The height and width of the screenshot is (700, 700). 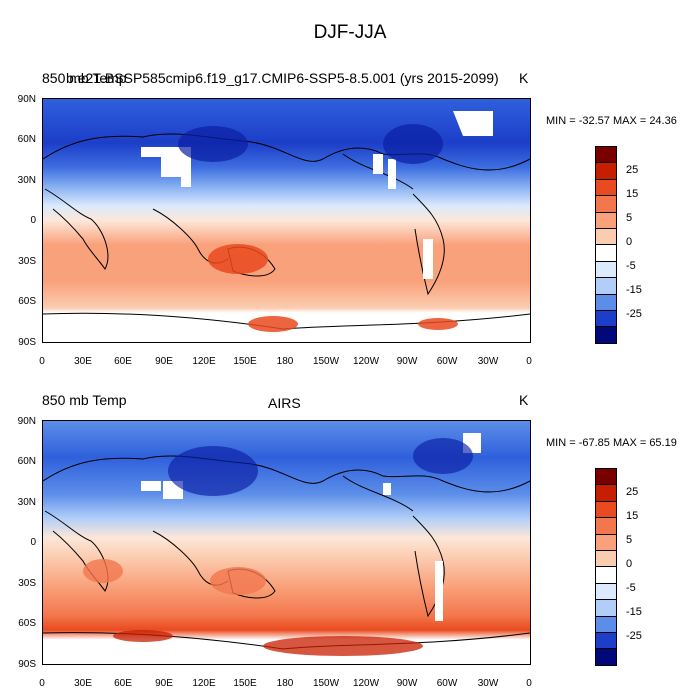 What do you see at coordinates (611, 443) in the screenshot?
I see `min-max-stats: MIN = -67.85 MAX = 65.19` at bounding box center [611, 443].